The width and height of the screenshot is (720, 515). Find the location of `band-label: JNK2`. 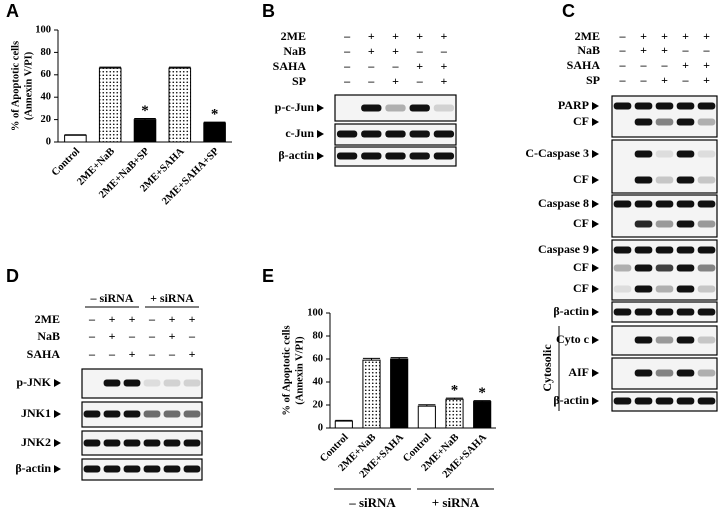

band-label: JNK2 is located at coordinates (36, 442).